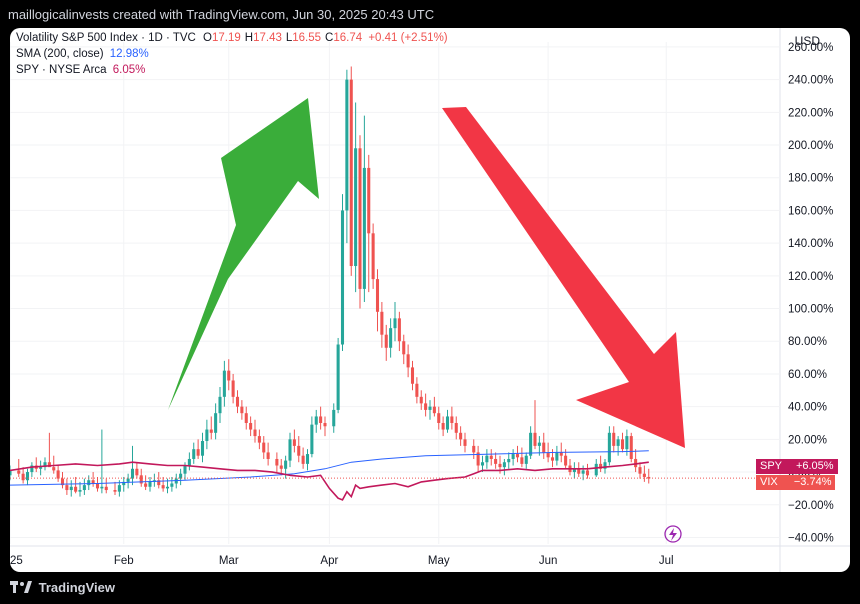  Describe the element at coordinates (807, 440) in the screenshot. I see `y-tick-label: 20.00%` at that location.